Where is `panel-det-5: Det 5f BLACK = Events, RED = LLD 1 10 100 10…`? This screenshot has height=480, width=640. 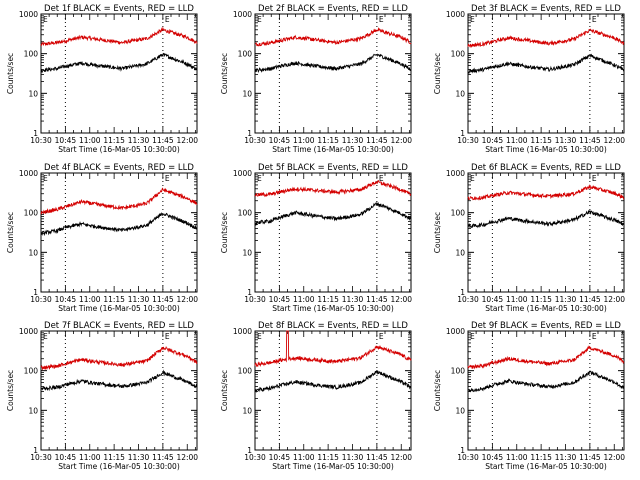
panel-det-5: Det 5f BLACK = Events, RED = LLD 1 10 100 10… is located at coordinates (316, 238).